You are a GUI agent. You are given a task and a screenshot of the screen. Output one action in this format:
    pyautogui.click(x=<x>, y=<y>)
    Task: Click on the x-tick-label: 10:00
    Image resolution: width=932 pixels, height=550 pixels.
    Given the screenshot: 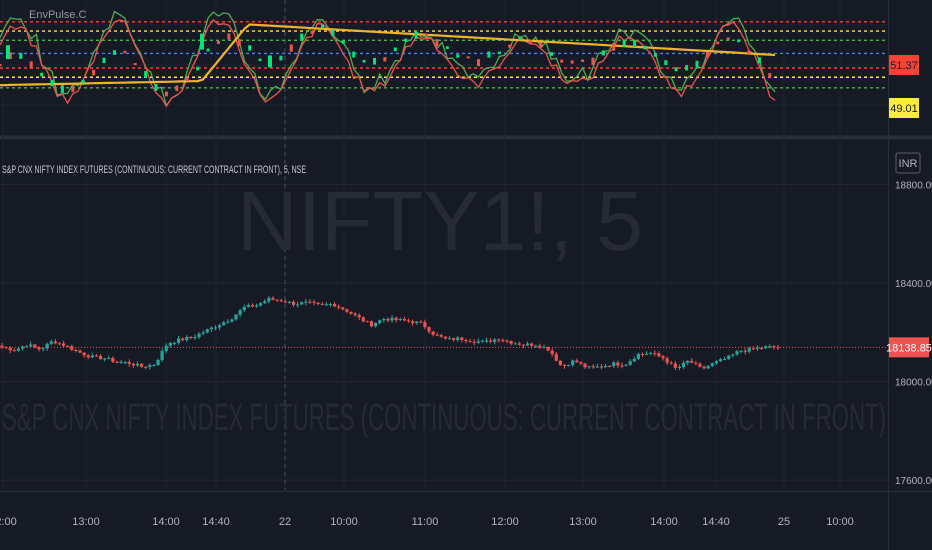 What is the action you would take?
    pyautogui.click(x=344, y=522)
    